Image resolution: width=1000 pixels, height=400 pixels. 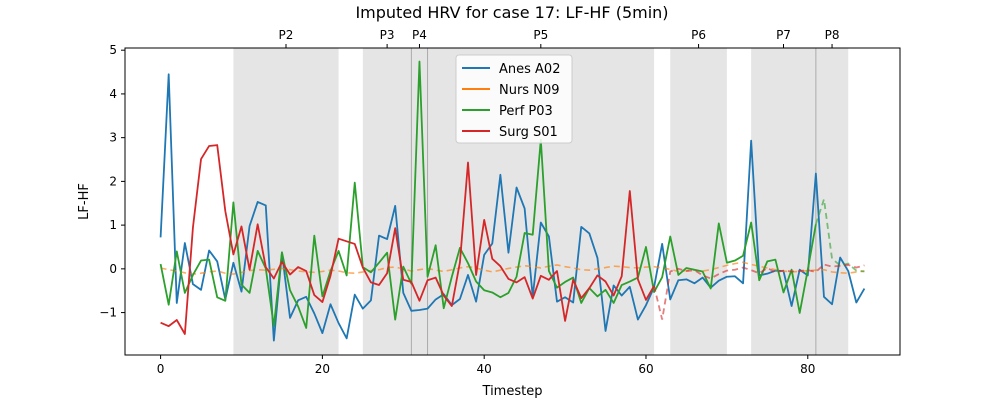 What do you see at coordinates (113, 269) in the screenshot?
I see `y-tick-label: 0` at bounding box center [113, 269].